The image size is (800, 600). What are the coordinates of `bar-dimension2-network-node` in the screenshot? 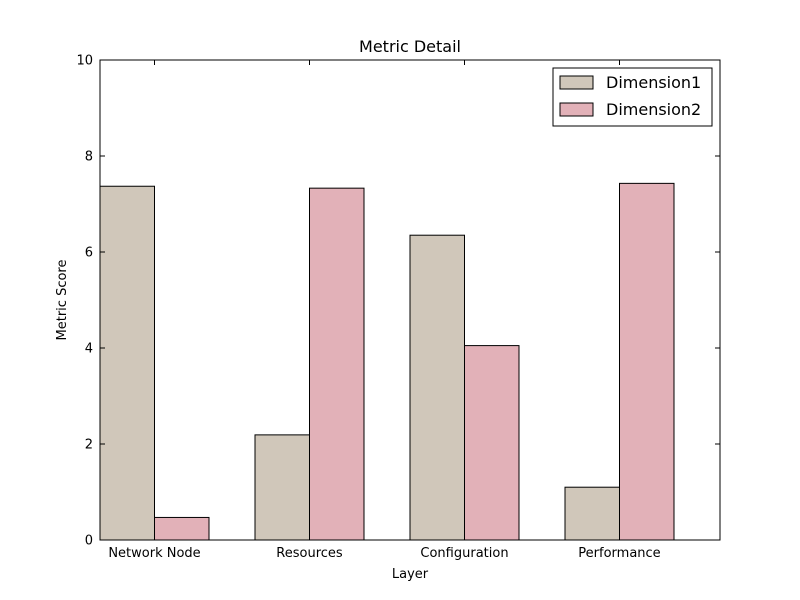 It's located at (182, 528).